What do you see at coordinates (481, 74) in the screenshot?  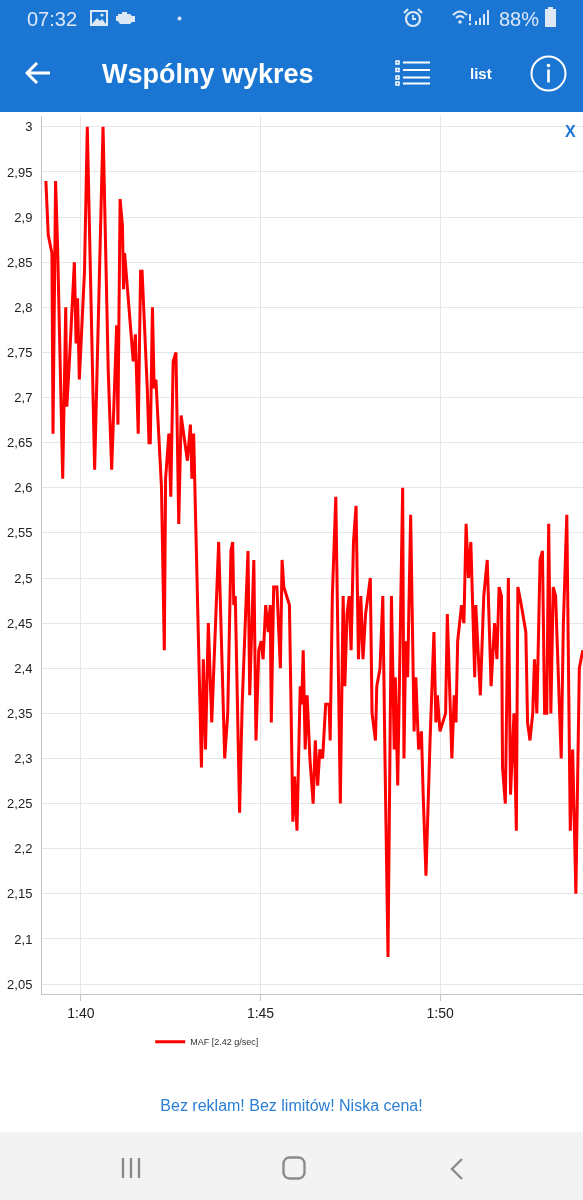 I see `list-label: list` at bounding box center [481, 74].